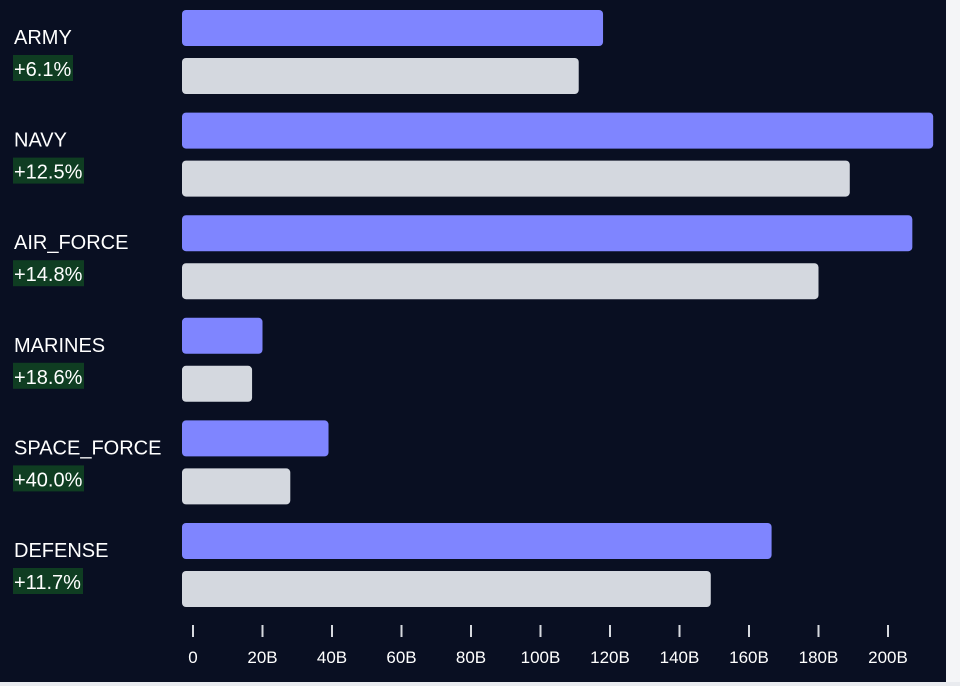 The width and height of the screenshot is (960, 686). I want to click on bottom-edge-strip, so click(480, 684).